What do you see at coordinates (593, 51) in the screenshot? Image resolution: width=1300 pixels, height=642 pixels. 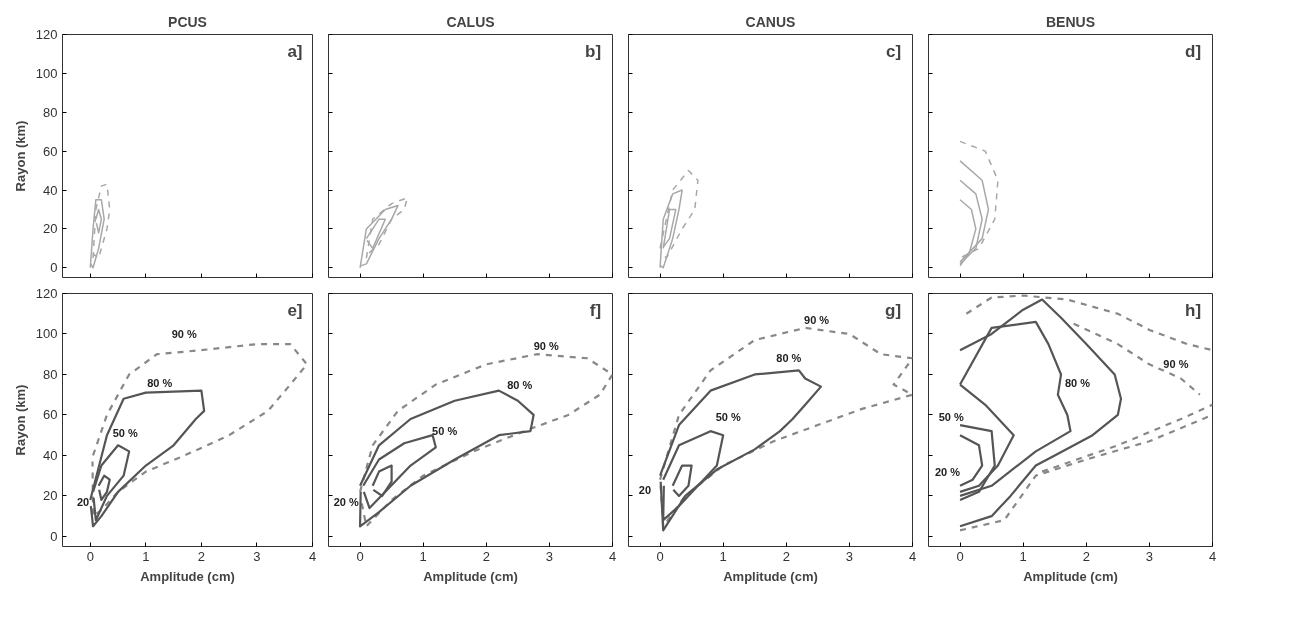 I see `annotation: b]` at bounding box center [593, 51].